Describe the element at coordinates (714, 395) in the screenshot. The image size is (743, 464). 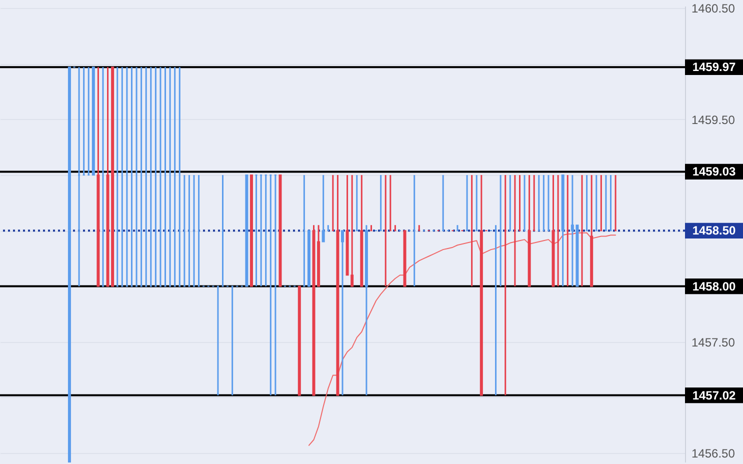
I see `ref-line-label: 1457.02` at that location.